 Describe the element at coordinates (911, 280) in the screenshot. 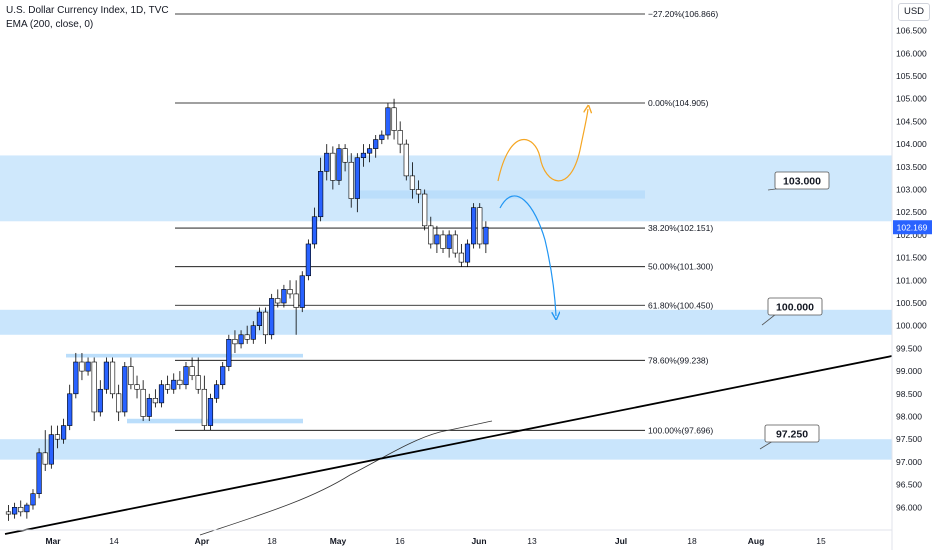

I see `price-tick-label: 101.000` at that location.